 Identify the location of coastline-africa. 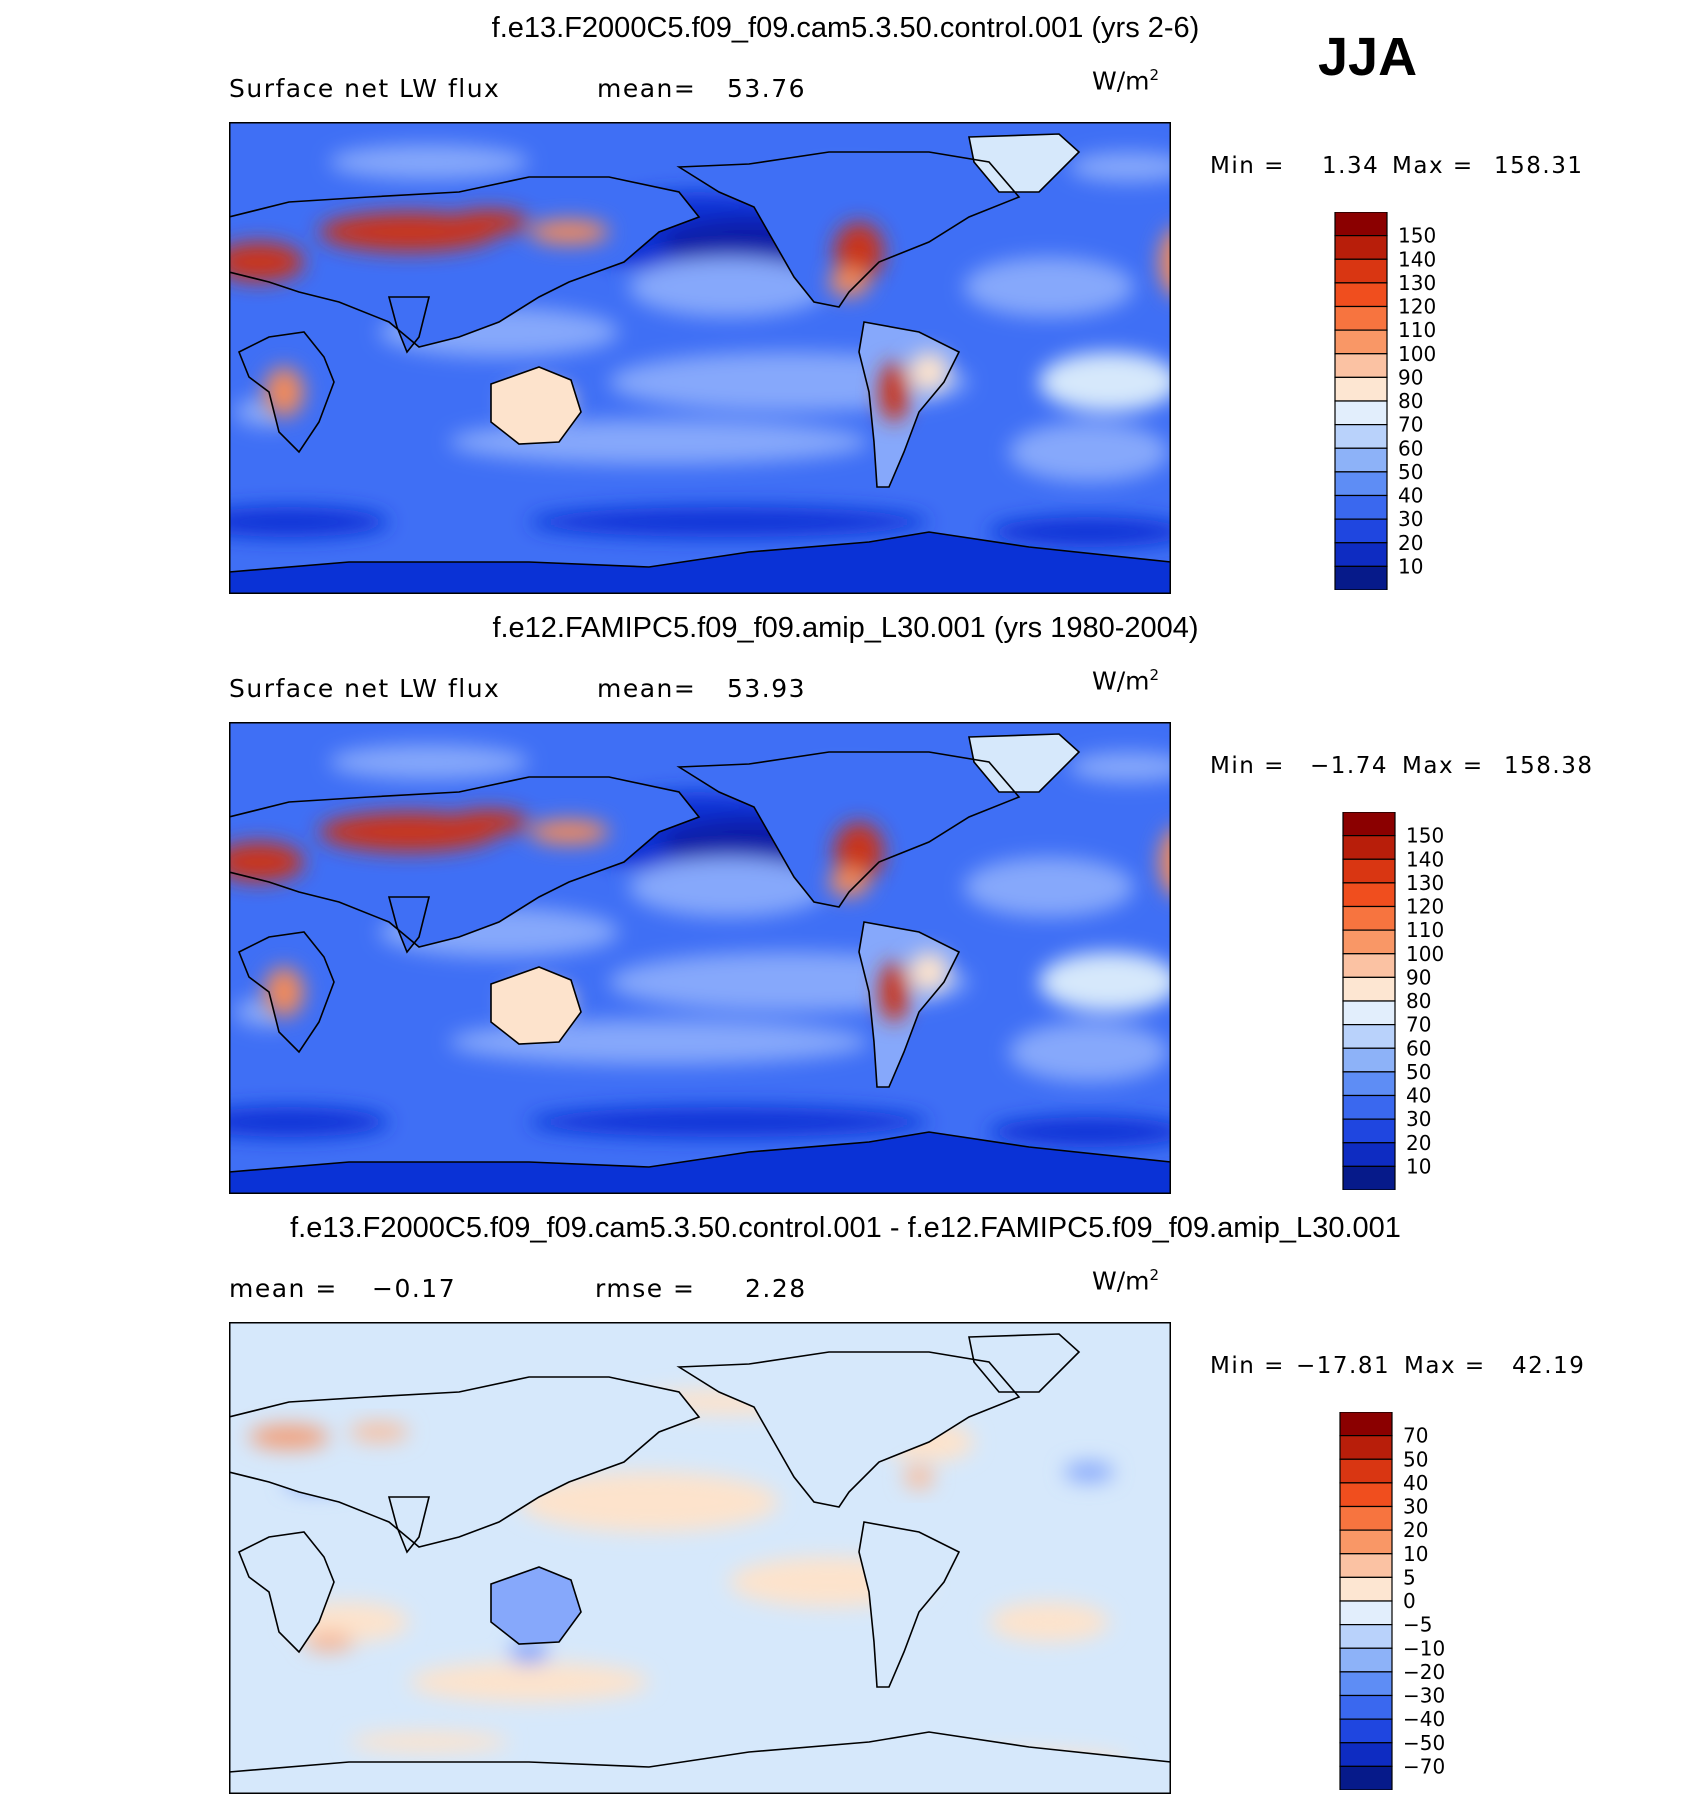
(286, 1592).